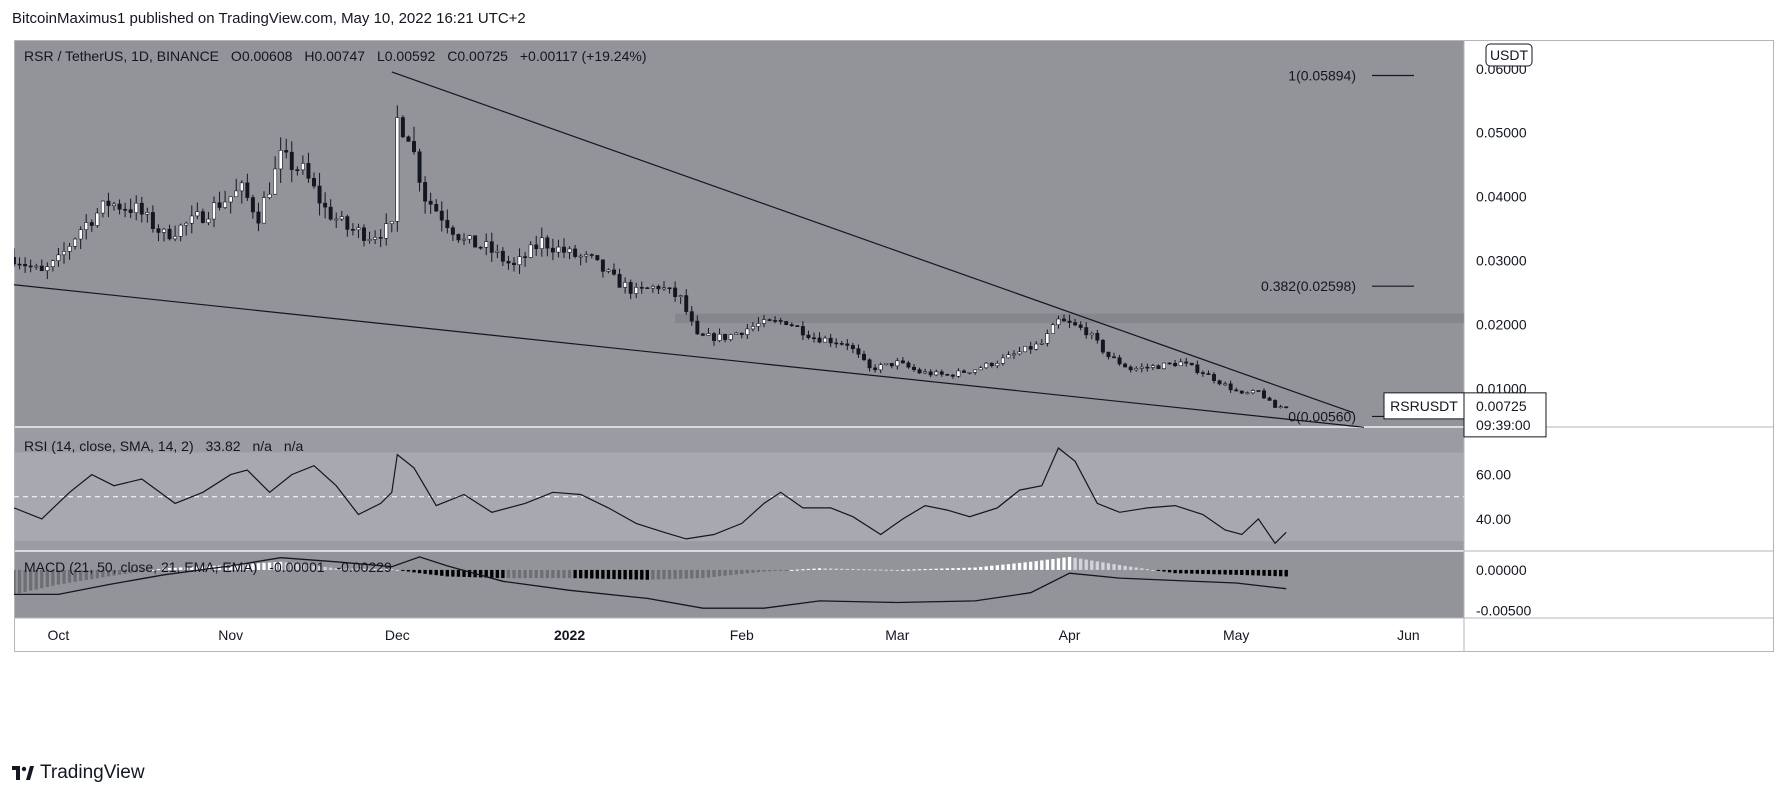  Describe the element at coordinates (738, 496) in the screenshot. I see `rsi-panel` at that location.